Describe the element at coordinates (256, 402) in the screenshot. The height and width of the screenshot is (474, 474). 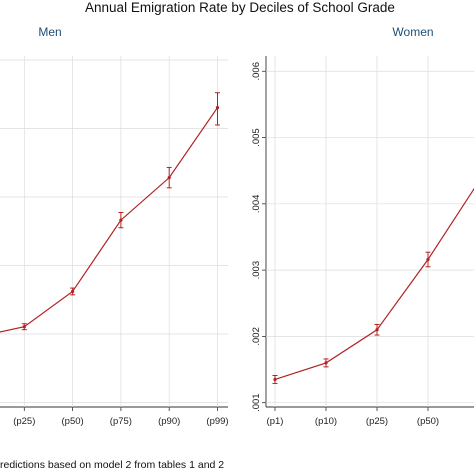
I see `y-tick-label: .001` at that location.